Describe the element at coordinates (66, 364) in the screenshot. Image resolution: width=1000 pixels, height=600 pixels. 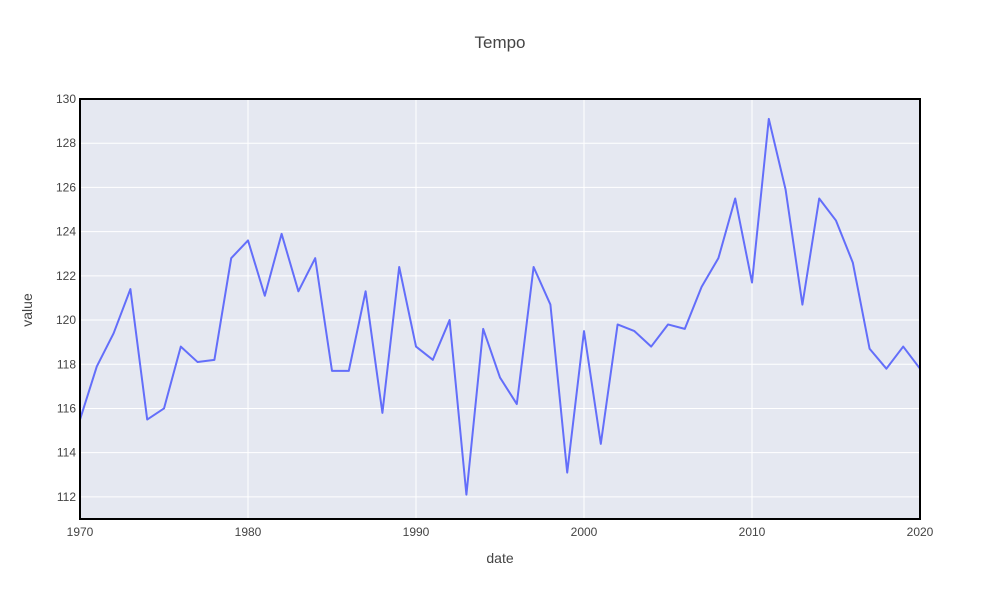
I see `y-tick-label: 118` at that location.